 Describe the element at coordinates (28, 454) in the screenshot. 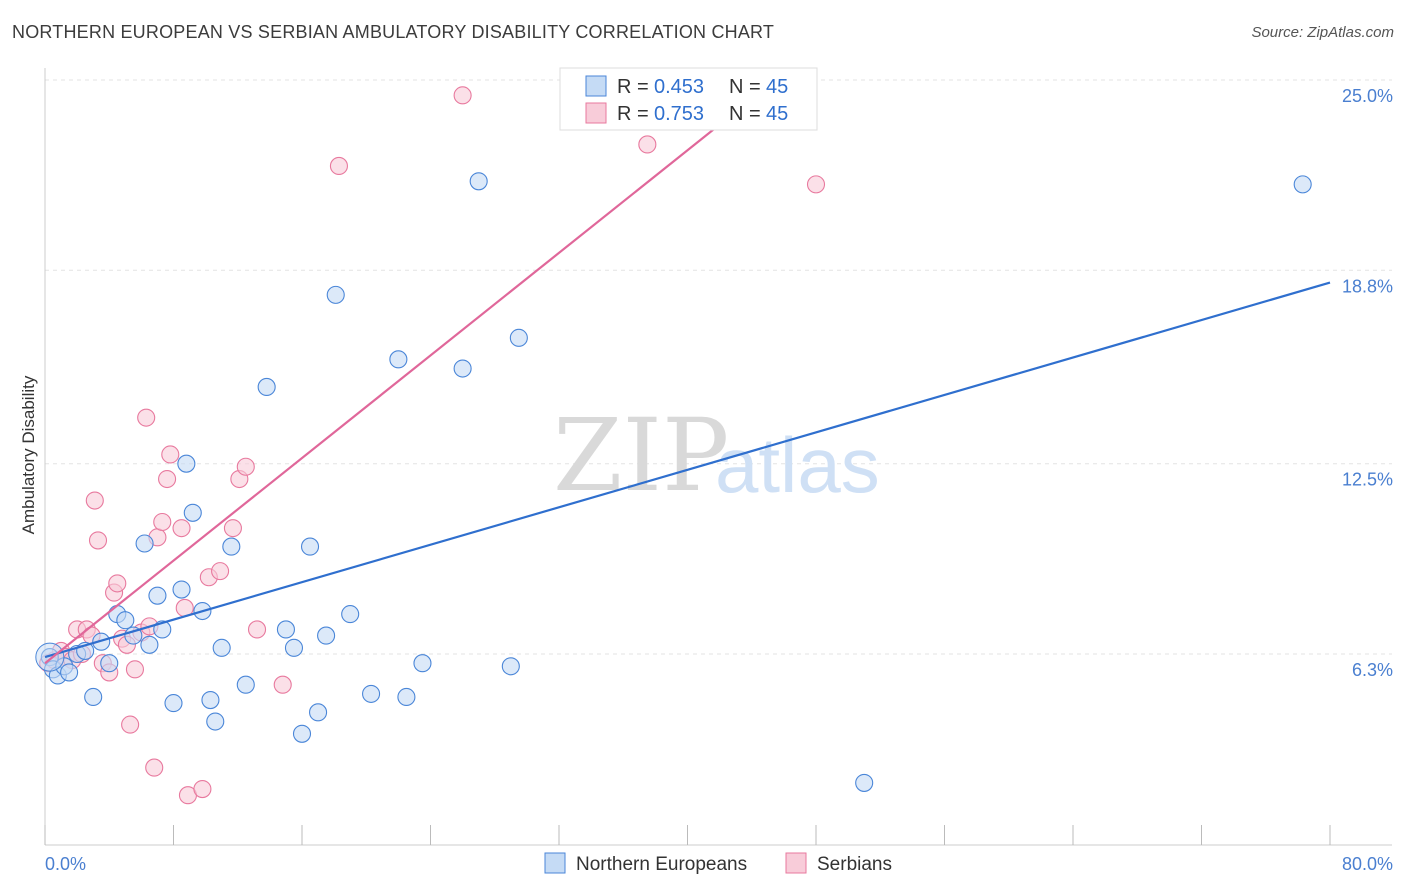

I see `y-axis-label: Ambulatory Disability` at that location.